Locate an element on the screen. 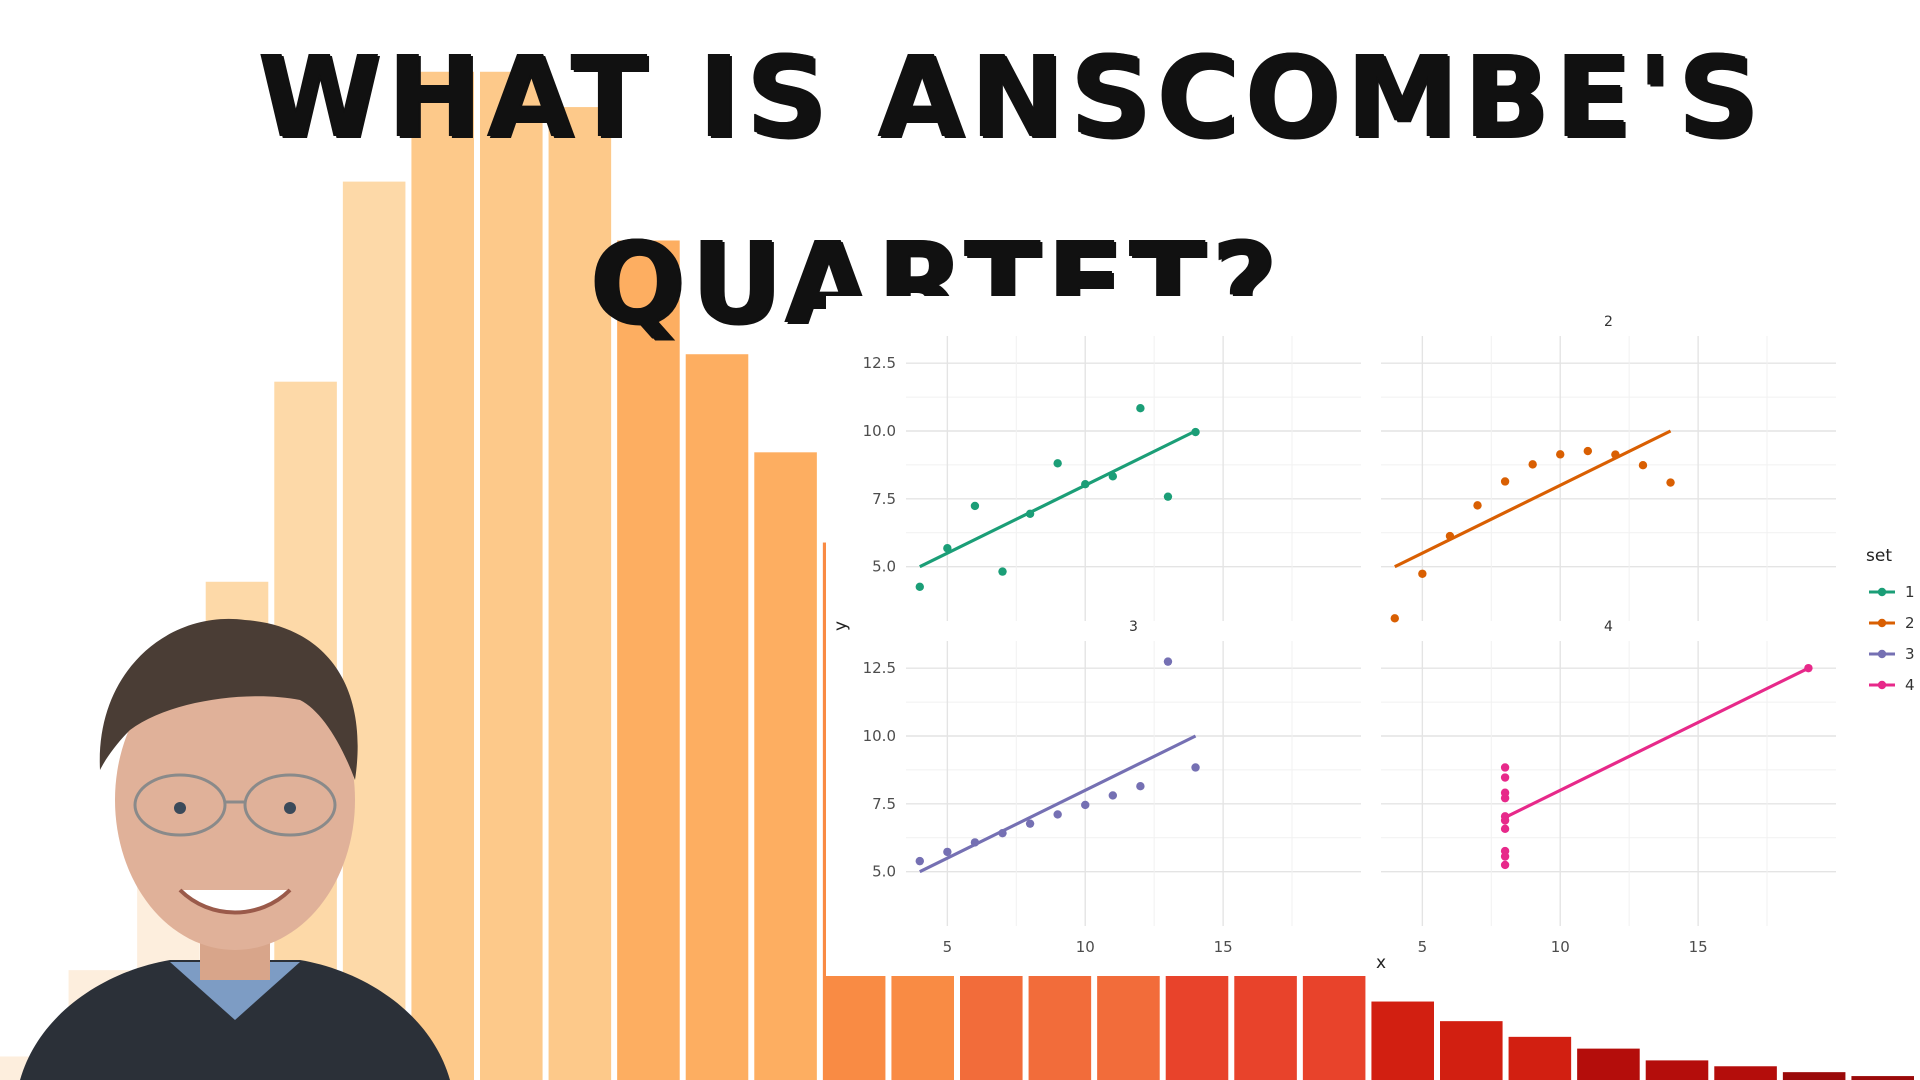 The width and height of the screenshot is (1920, 1080). facet-panel-1: 5.0 7.5 10.0 12.5 is located at coordinates (1112, 478).